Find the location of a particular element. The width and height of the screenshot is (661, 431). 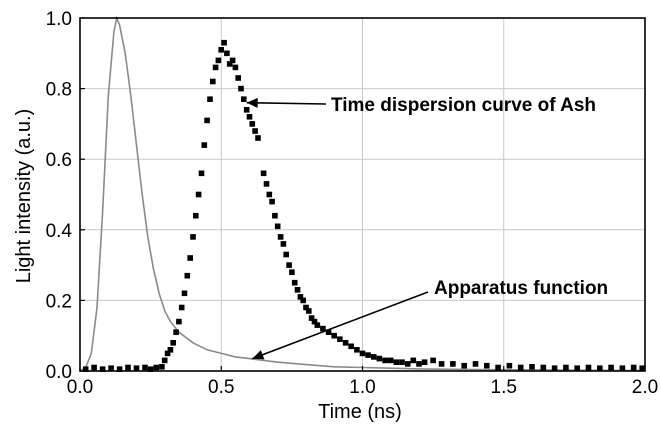

y-tick-label: 0.6 is located at coordinates (59, 160).